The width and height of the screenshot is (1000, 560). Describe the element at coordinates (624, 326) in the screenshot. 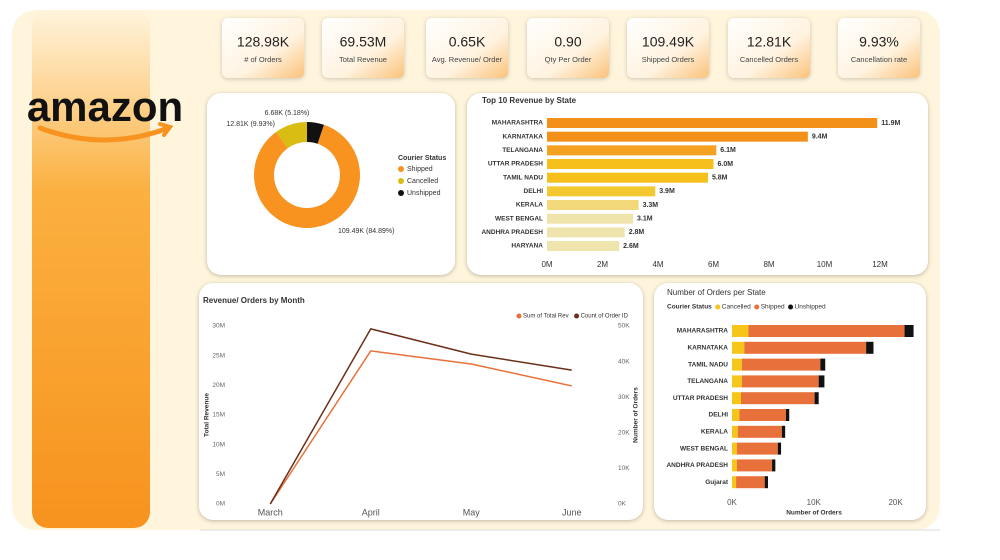

I see `y2-tick-label: 50K` at that location.